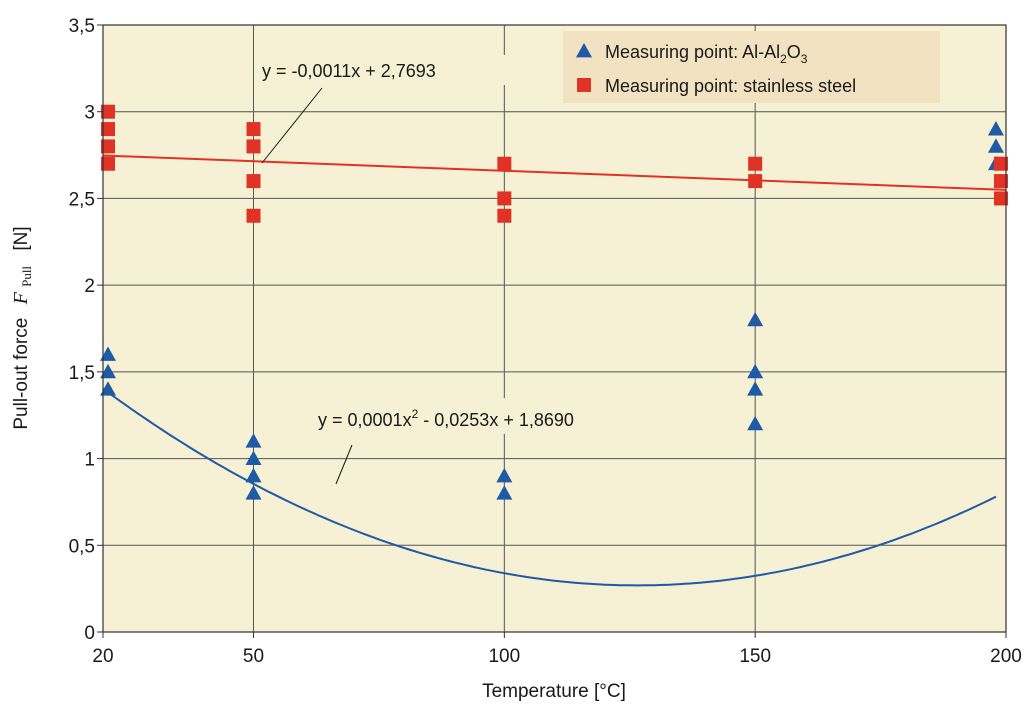 The image size is (1026, 704). I want to click on legend-marker-square, so click(584, 85).